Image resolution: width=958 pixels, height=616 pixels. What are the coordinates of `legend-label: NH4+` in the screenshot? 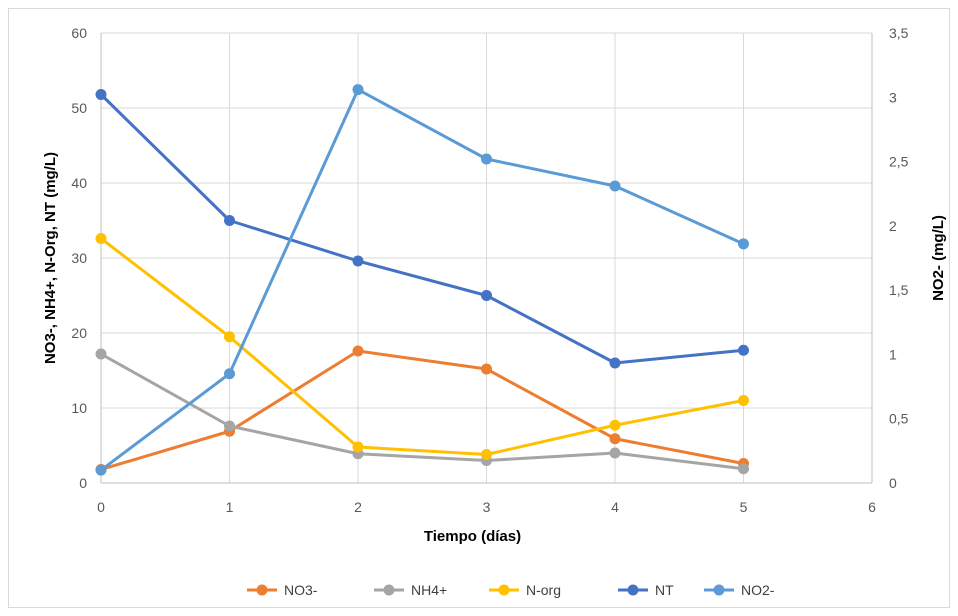 It's located at (429, 590).